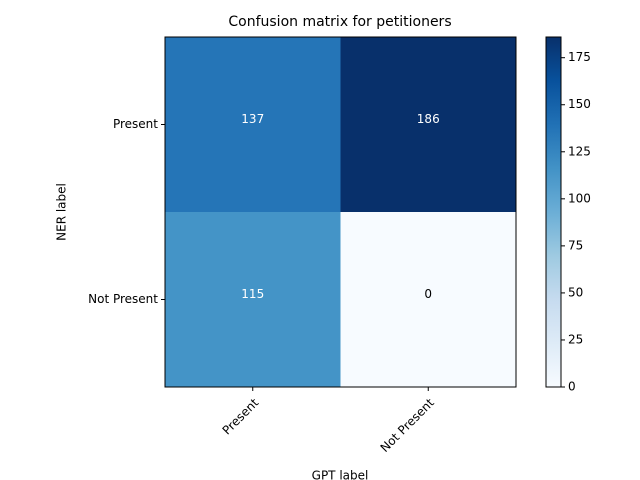  I want to click on colorbar-tick-label: 50, so click(575, 292).